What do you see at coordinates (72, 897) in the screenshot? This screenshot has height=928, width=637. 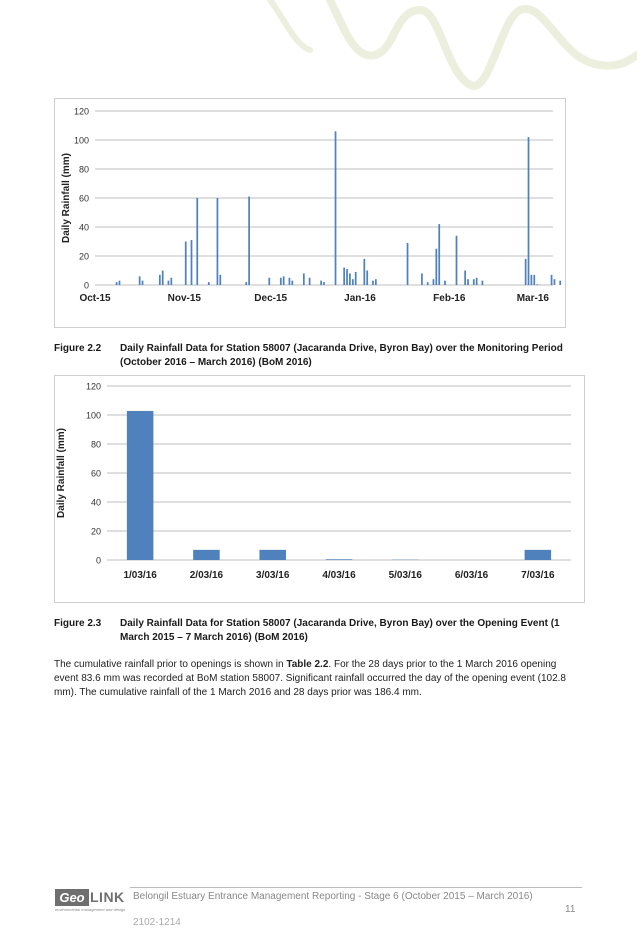 I see `logo-geo: Geo` at bounding box center [72, 897].